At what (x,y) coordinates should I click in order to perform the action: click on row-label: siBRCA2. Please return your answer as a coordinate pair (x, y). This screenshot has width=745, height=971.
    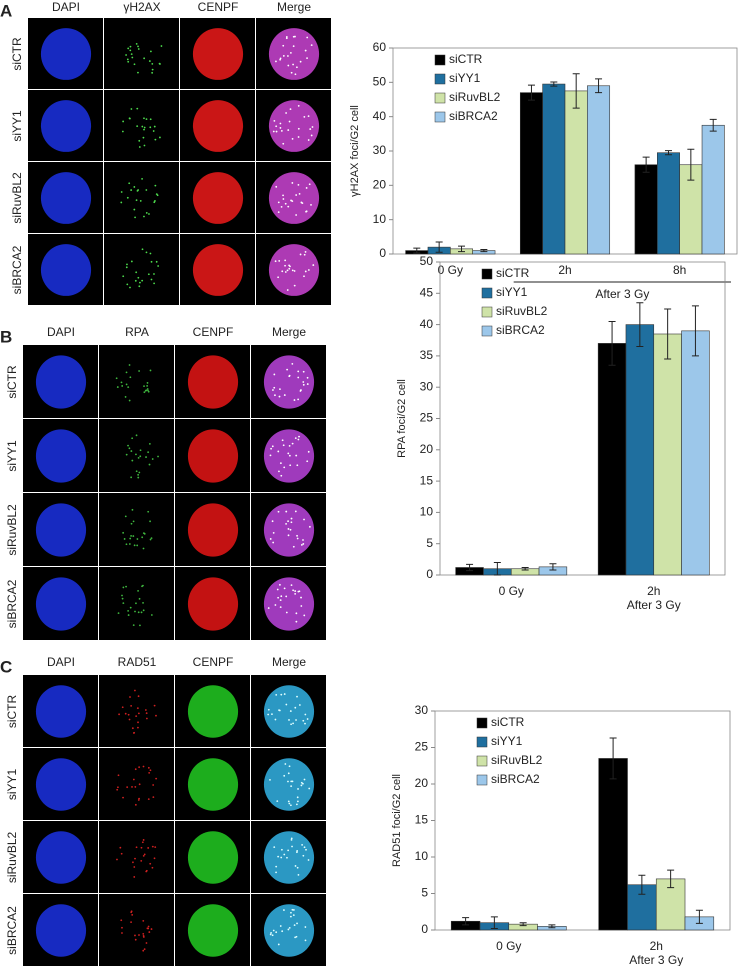
    Looking at the image, I should click on (12, 603).